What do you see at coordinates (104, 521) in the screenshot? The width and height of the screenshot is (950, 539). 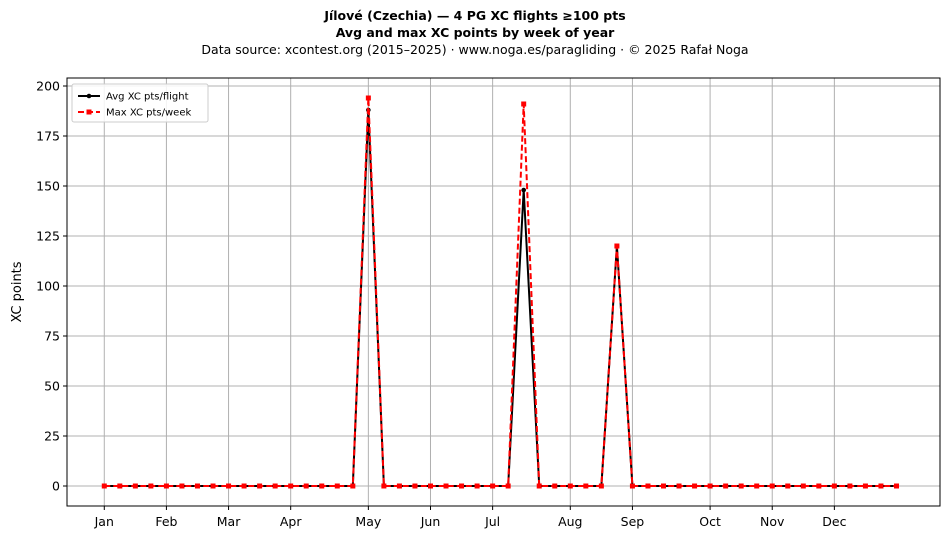 I see `x-tick-label: Jan` at bounding box center [104, 521].